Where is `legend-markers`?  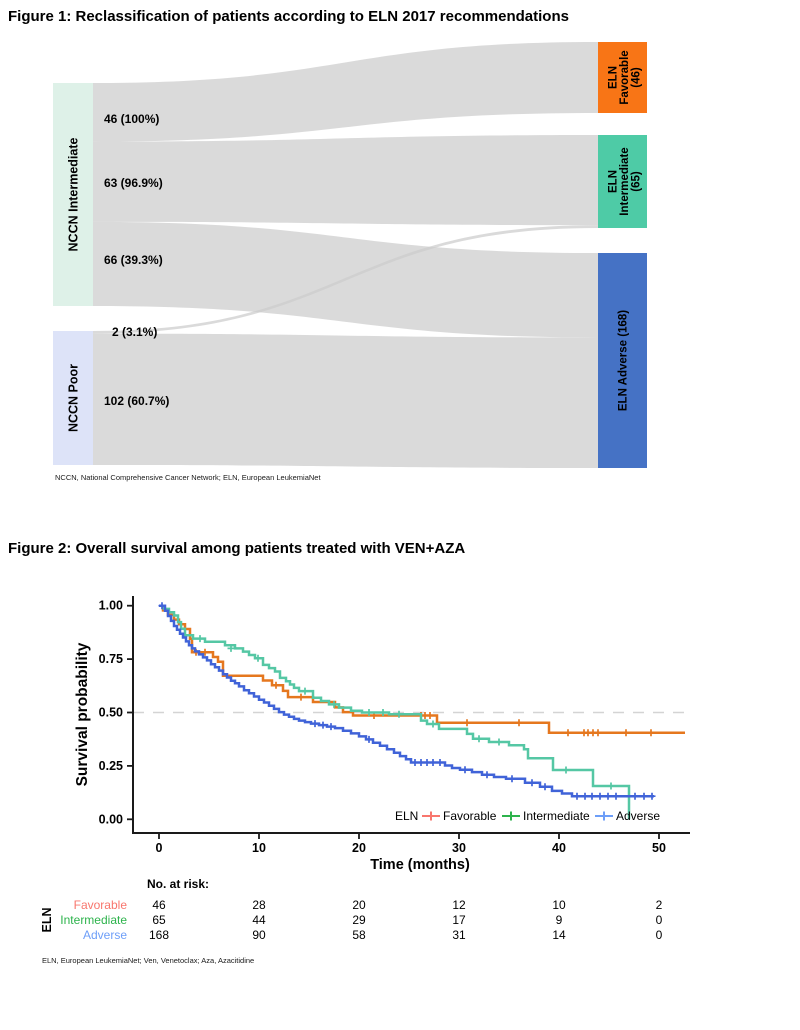 legend-markers is located at coordinates (517, 816).